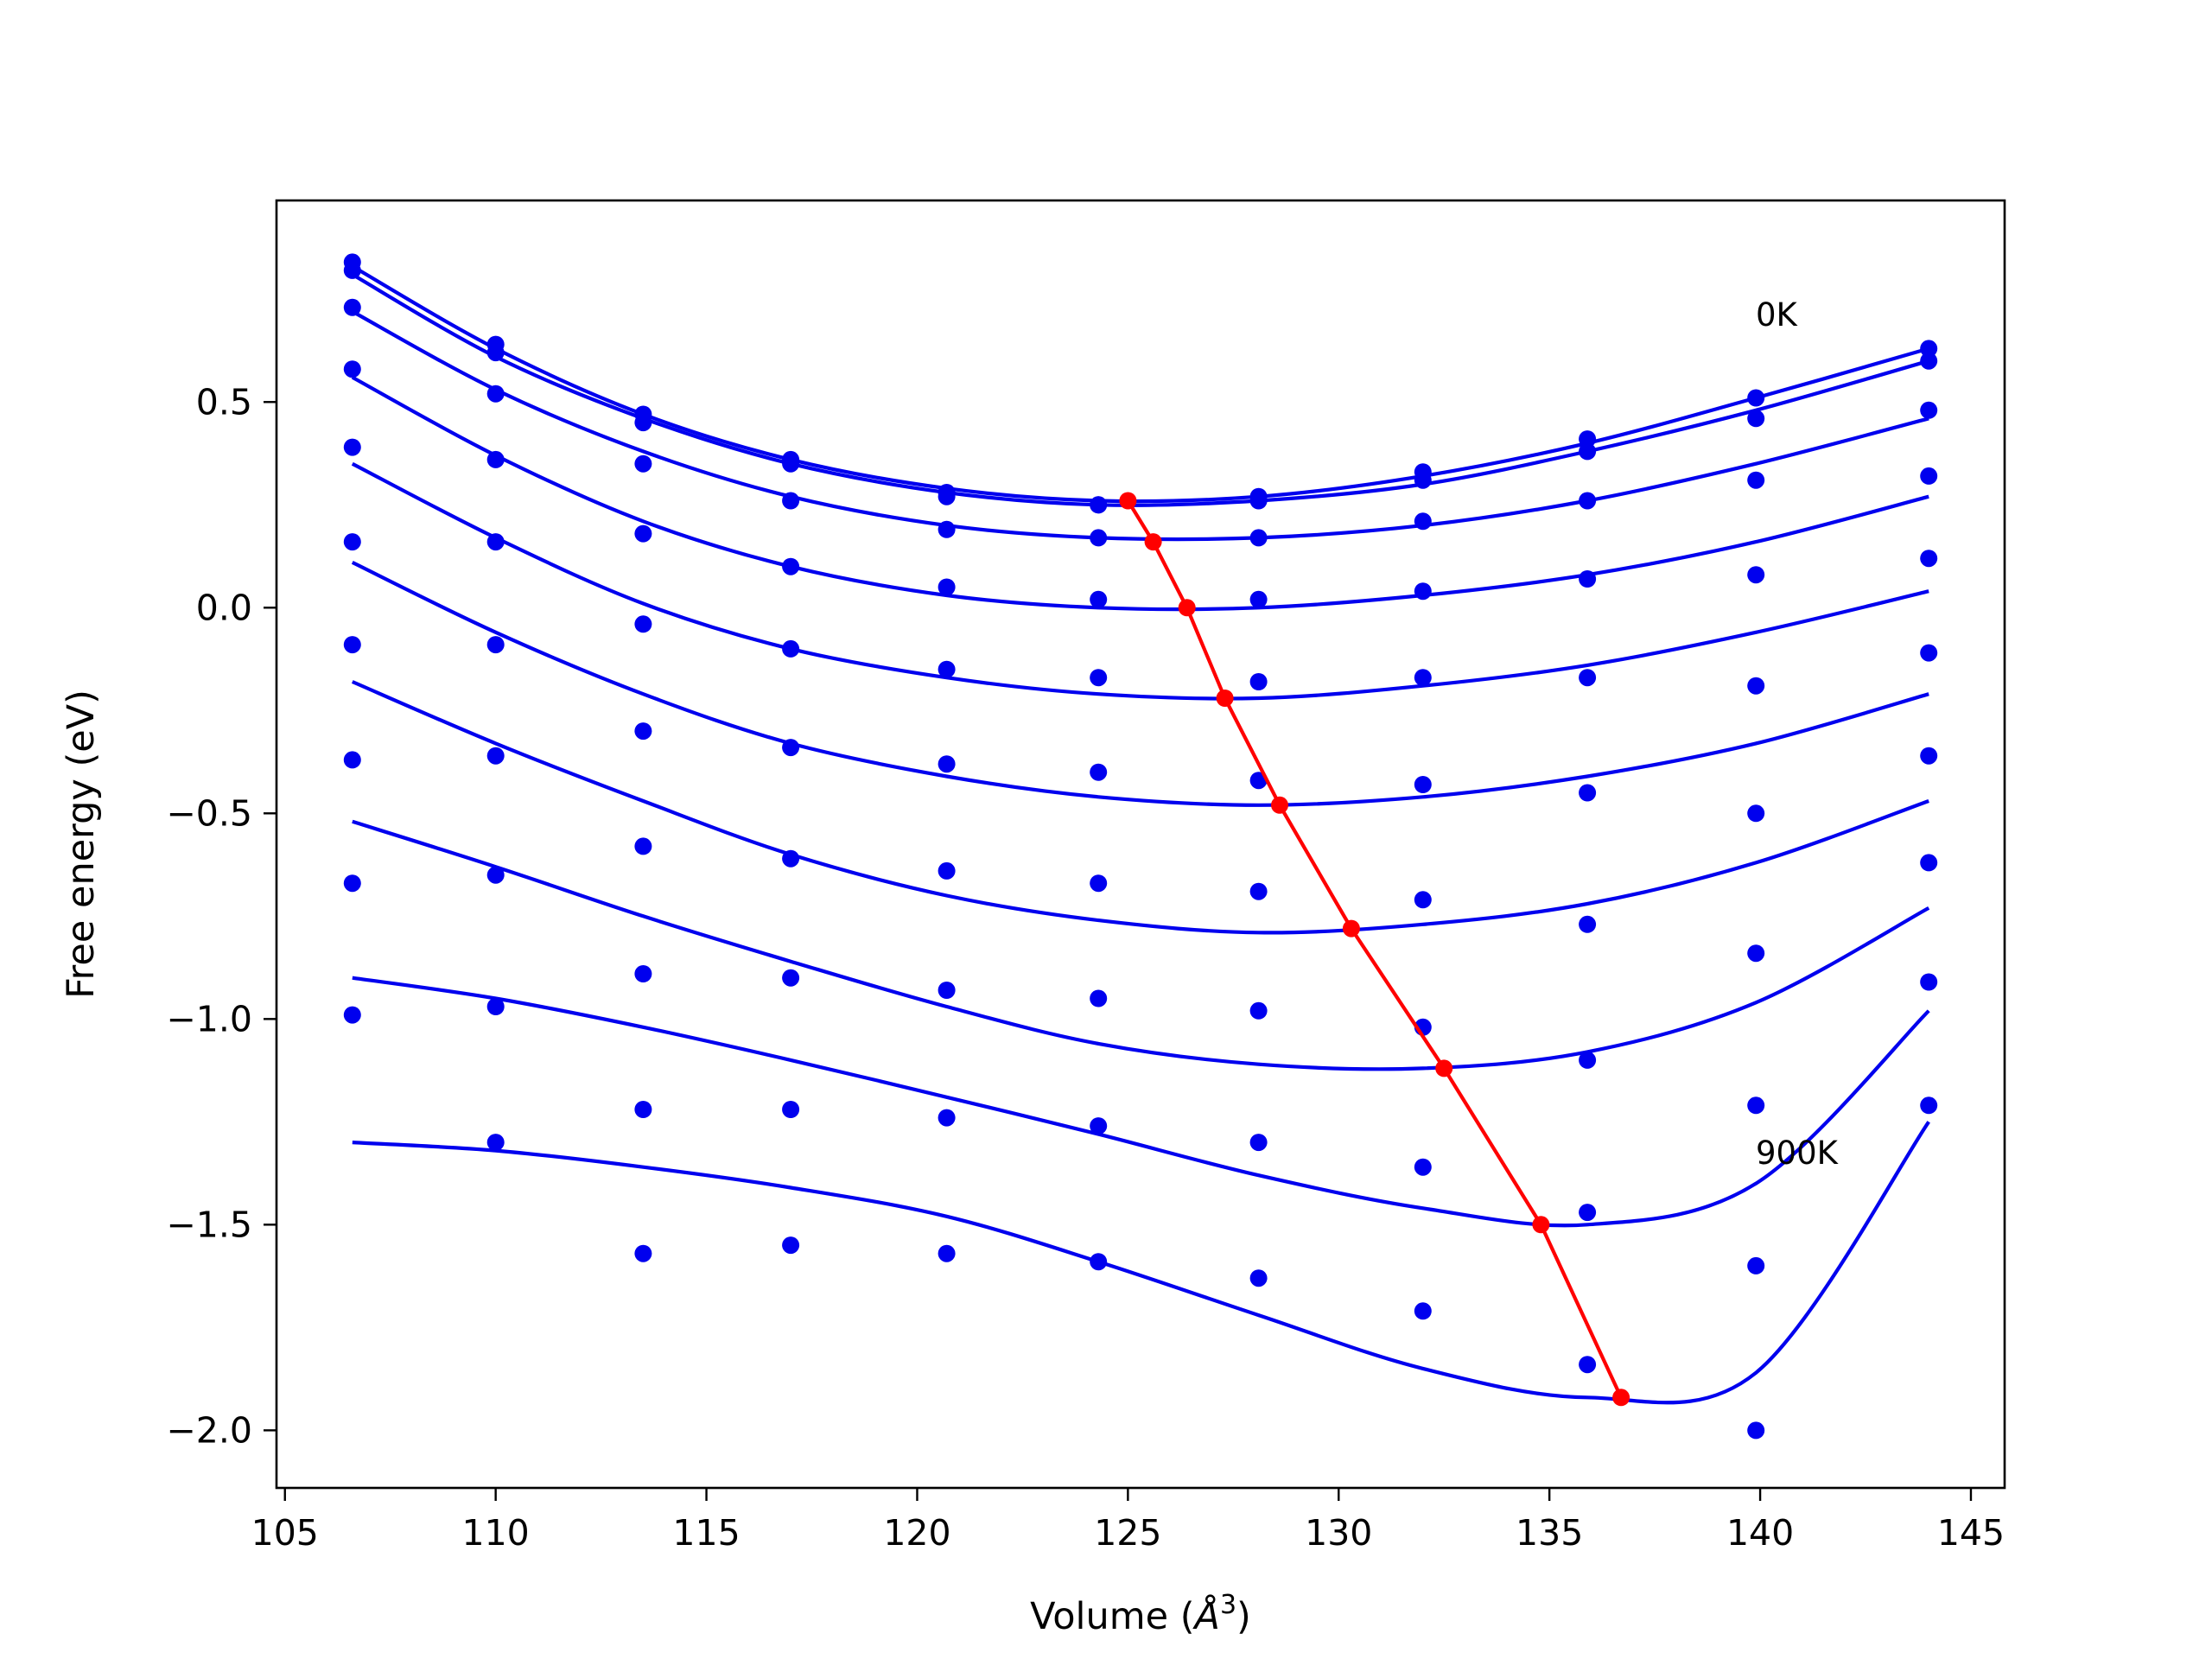 This screenshot has width=2212, height=1659. I want to click on x-axis-title-text: Volume (, so click(1112, 1616).